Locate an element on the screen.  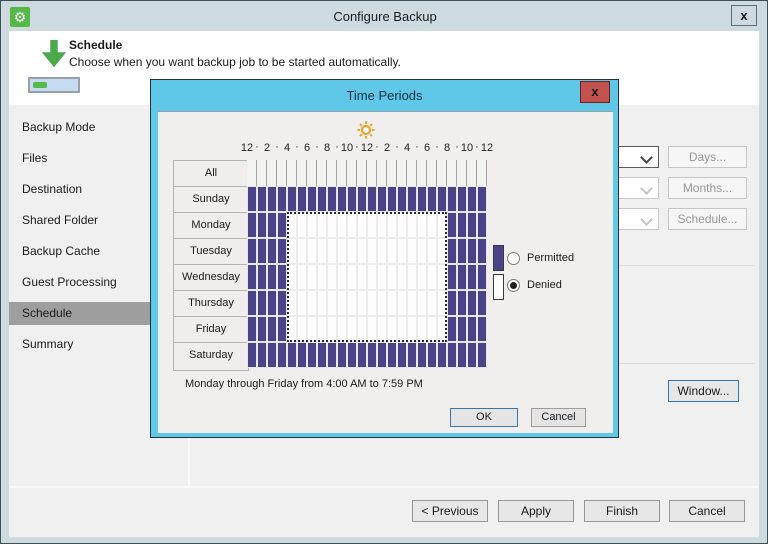
grid-row-label-all: All is located at coordinates (211, 174).